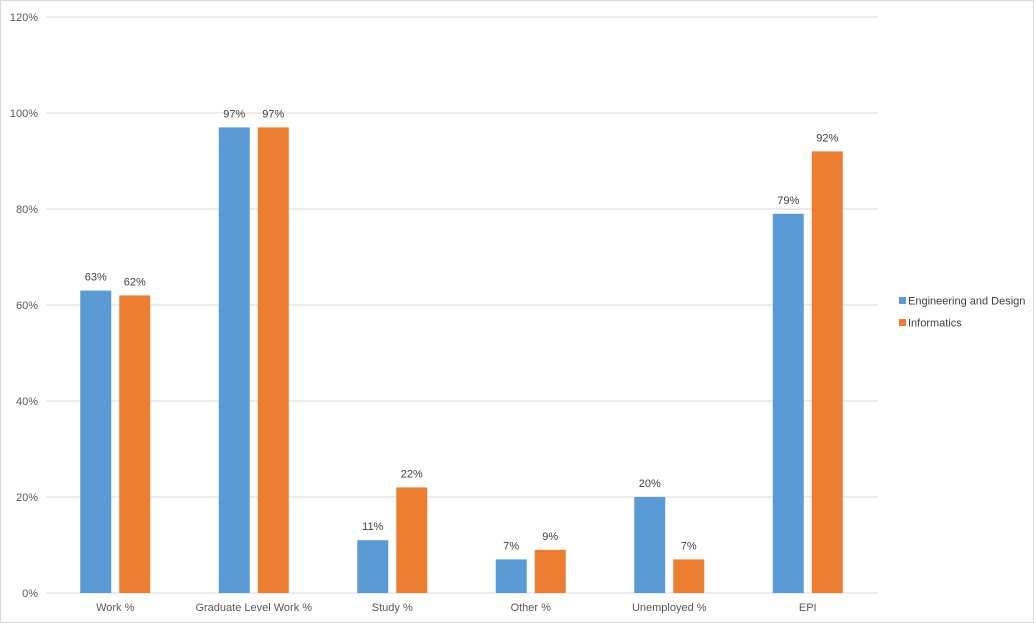 The height and width of the screenshot is (624, 1034). Describe the element at coordinates (372, 527) in the screenshot. I see `data-label: 11%` at that location.